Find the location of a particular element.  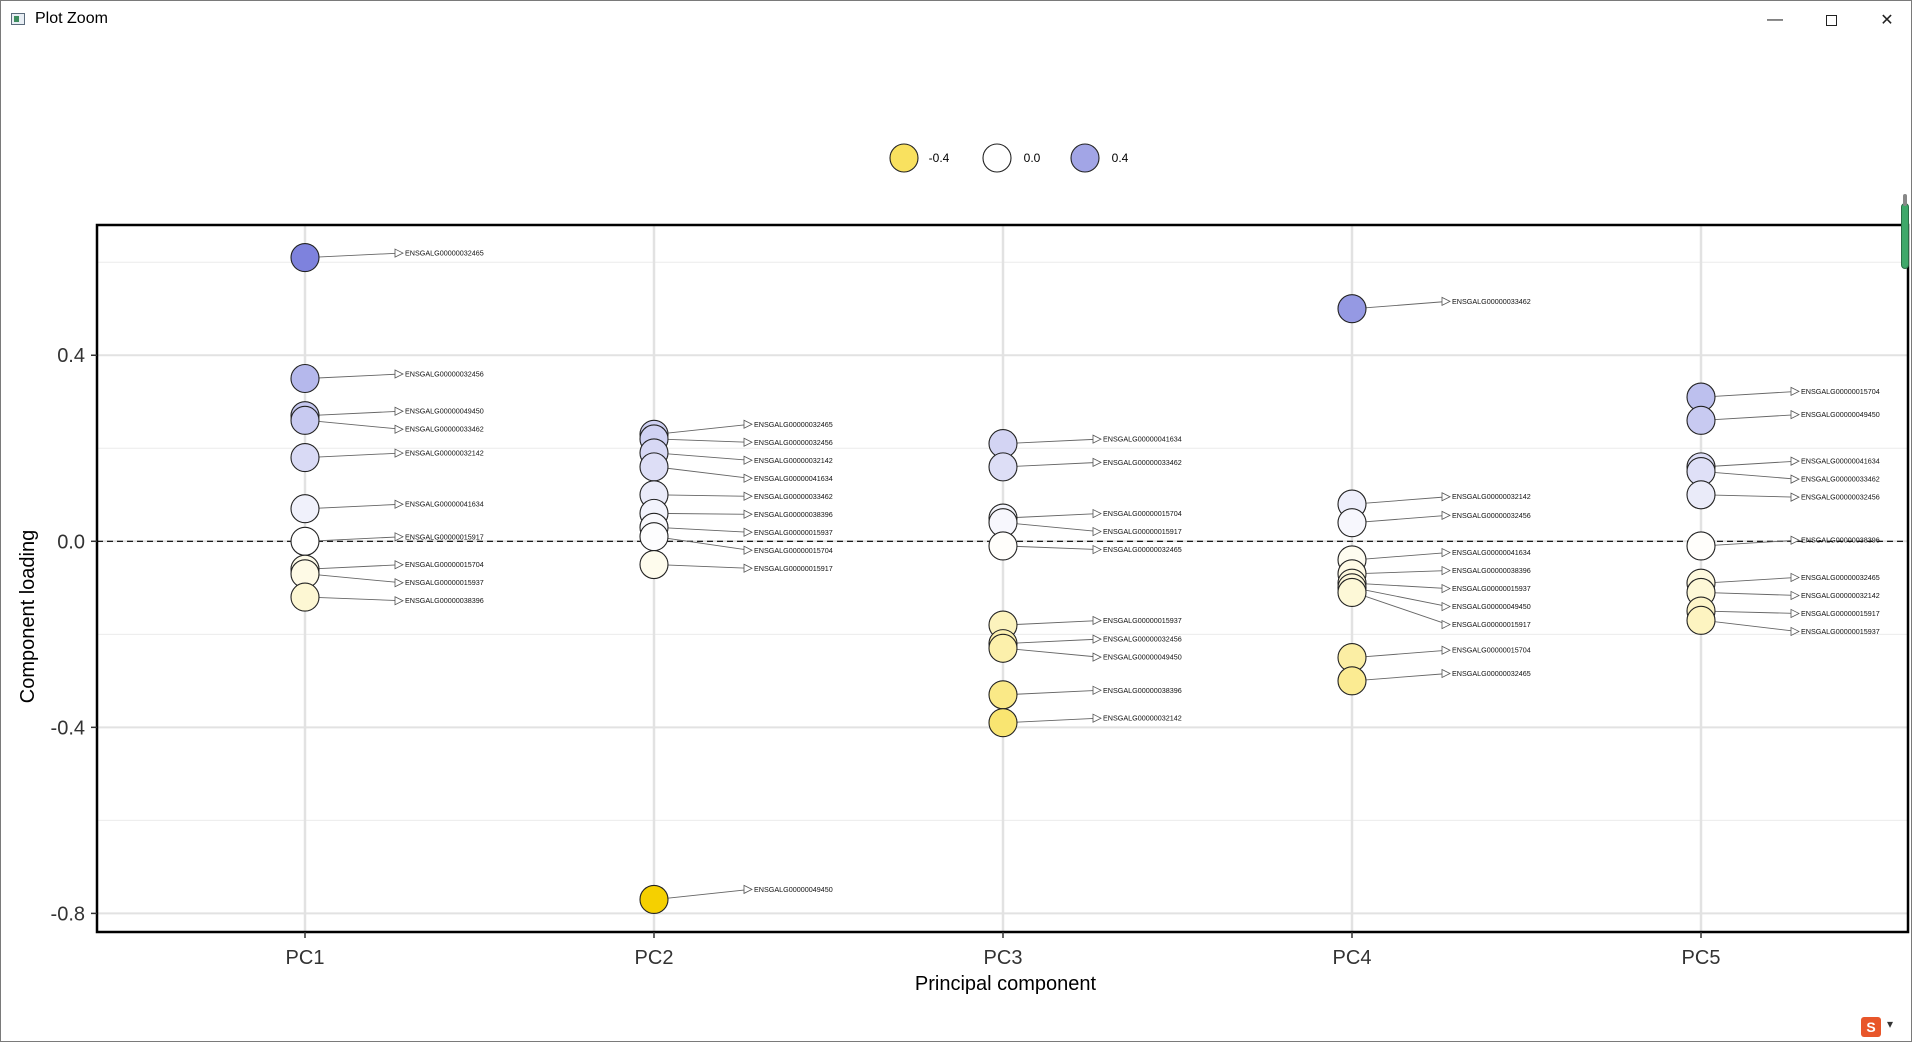

gene-label: ENSGALG00000015937 is located at coordinates (793, 532).